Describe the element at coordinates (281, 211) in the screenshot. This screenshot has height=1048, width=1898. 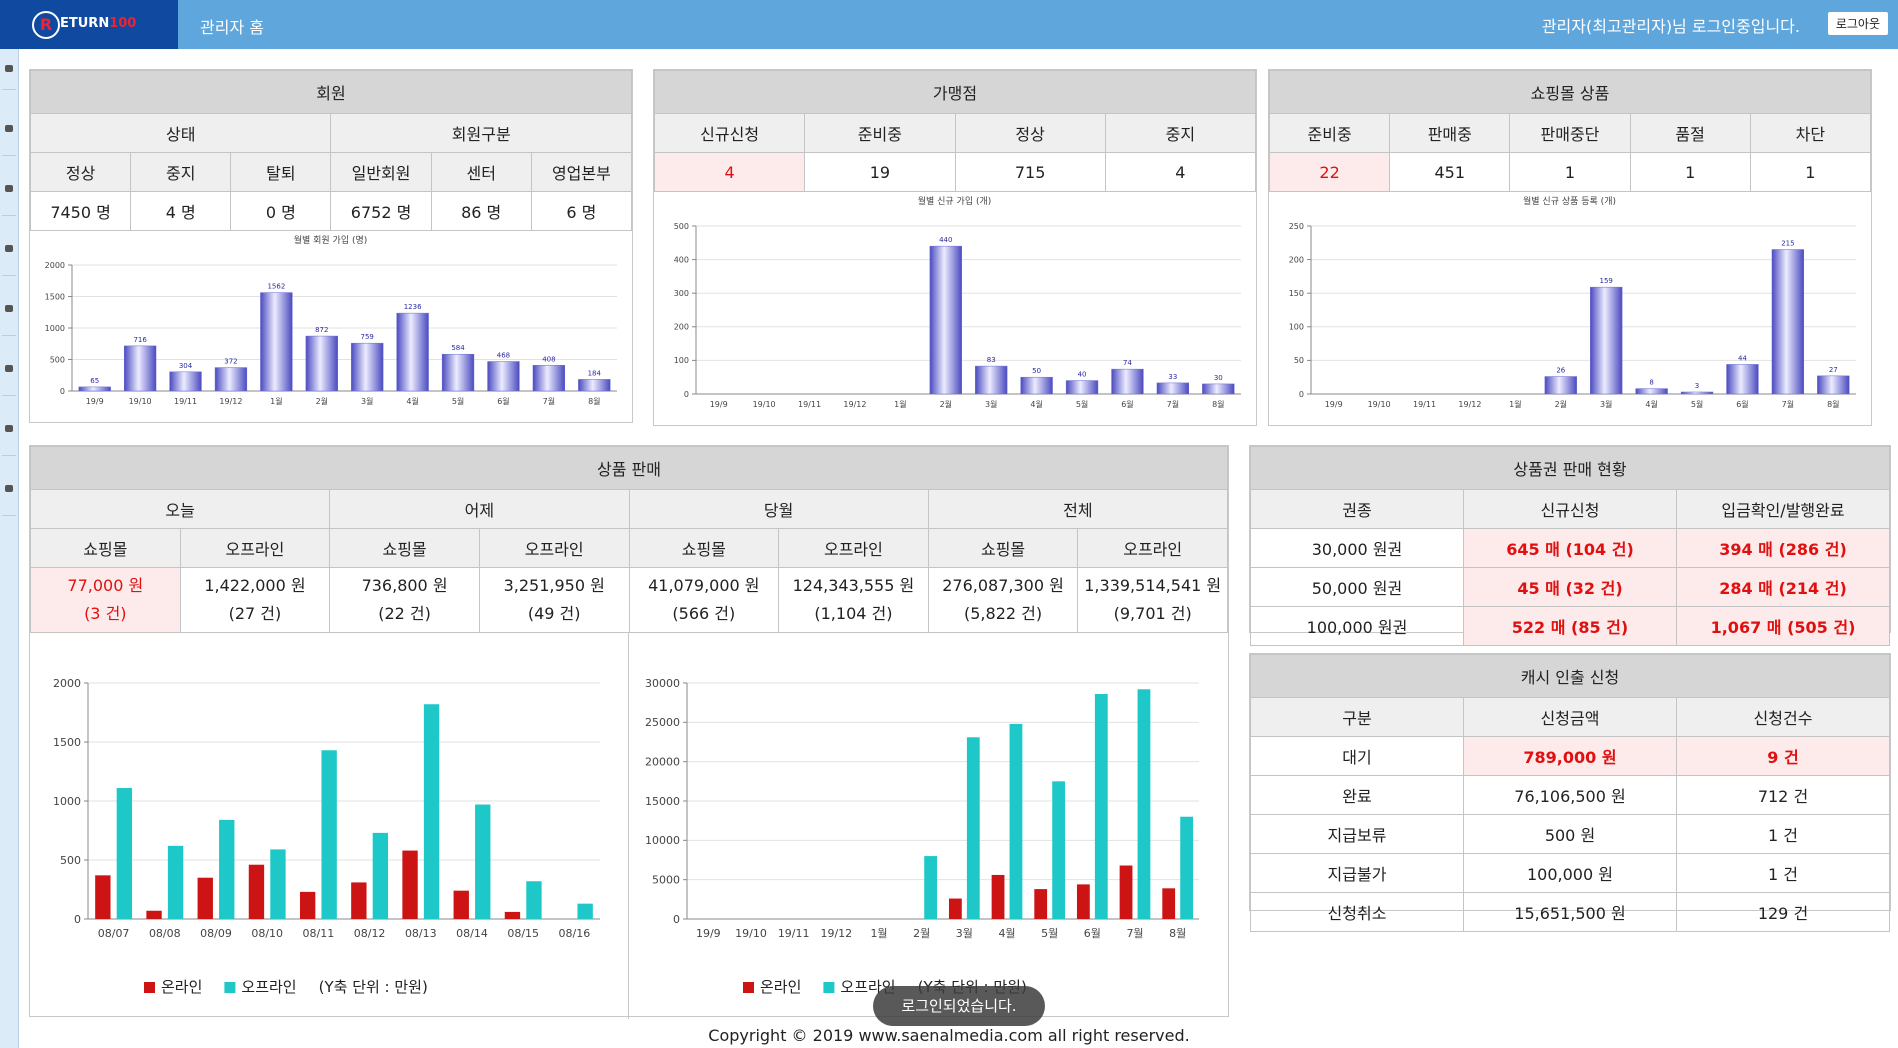
I see `table-cell: 0 명` at that location.